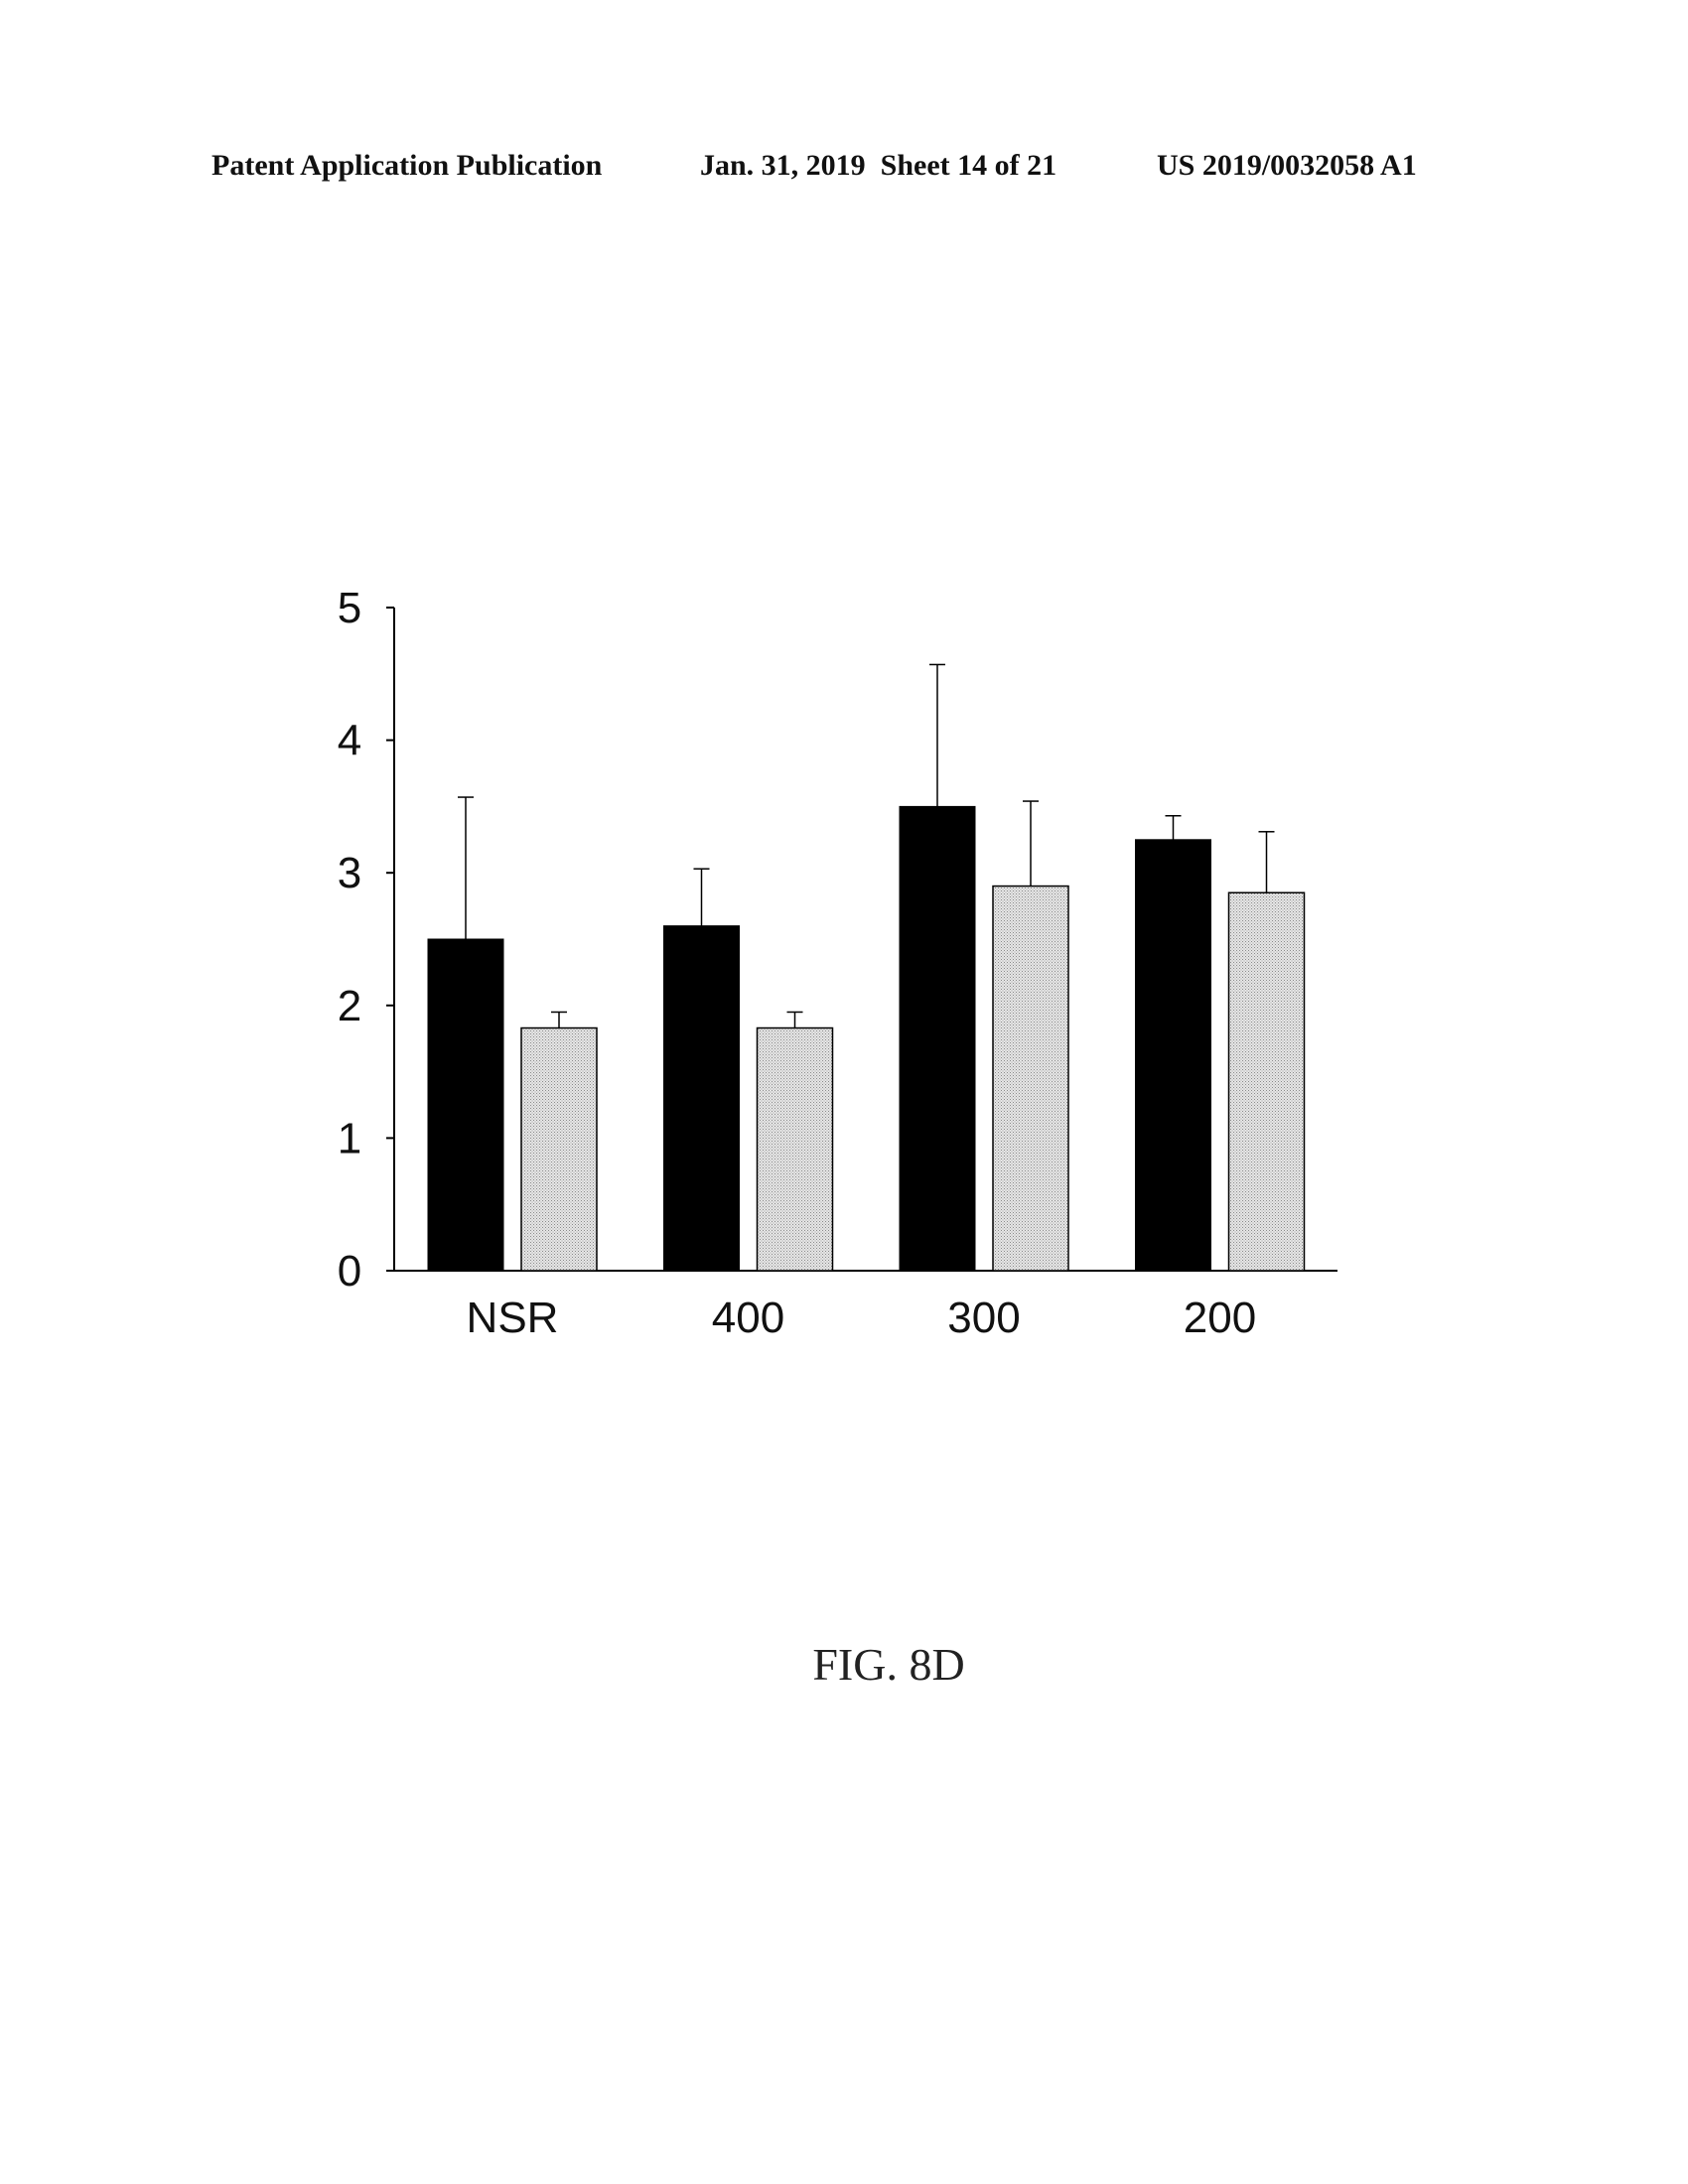 This screenshot has height=2184, width=1688. What do you see at coordinates (349, 1138) in the screenshot?
I see `y-tick-label: 1` at bounding box center [349, 1138].